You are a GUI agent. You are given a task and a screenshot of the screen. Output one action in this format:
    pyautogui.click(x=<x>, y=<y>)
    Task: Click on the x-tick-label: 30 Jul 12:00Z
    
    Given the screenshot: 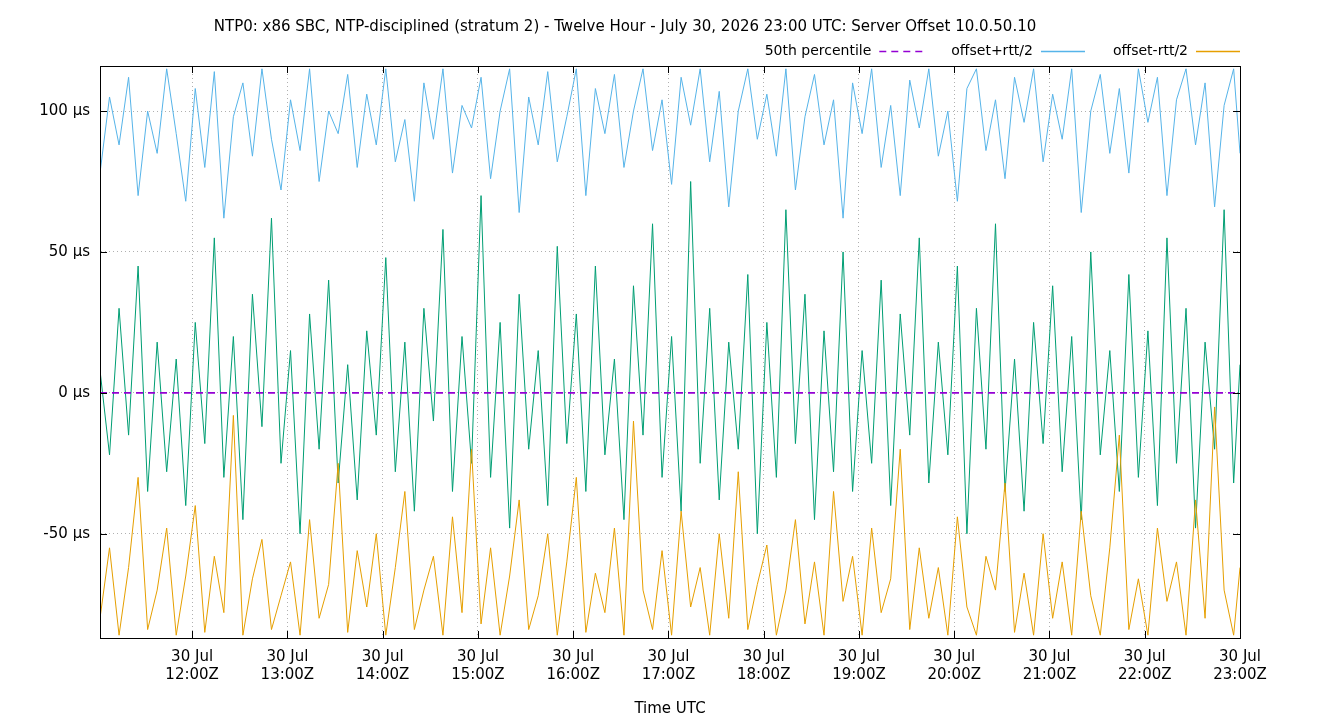 What is the action you would take?
    pyautogui.click(x=192, y=664)
    